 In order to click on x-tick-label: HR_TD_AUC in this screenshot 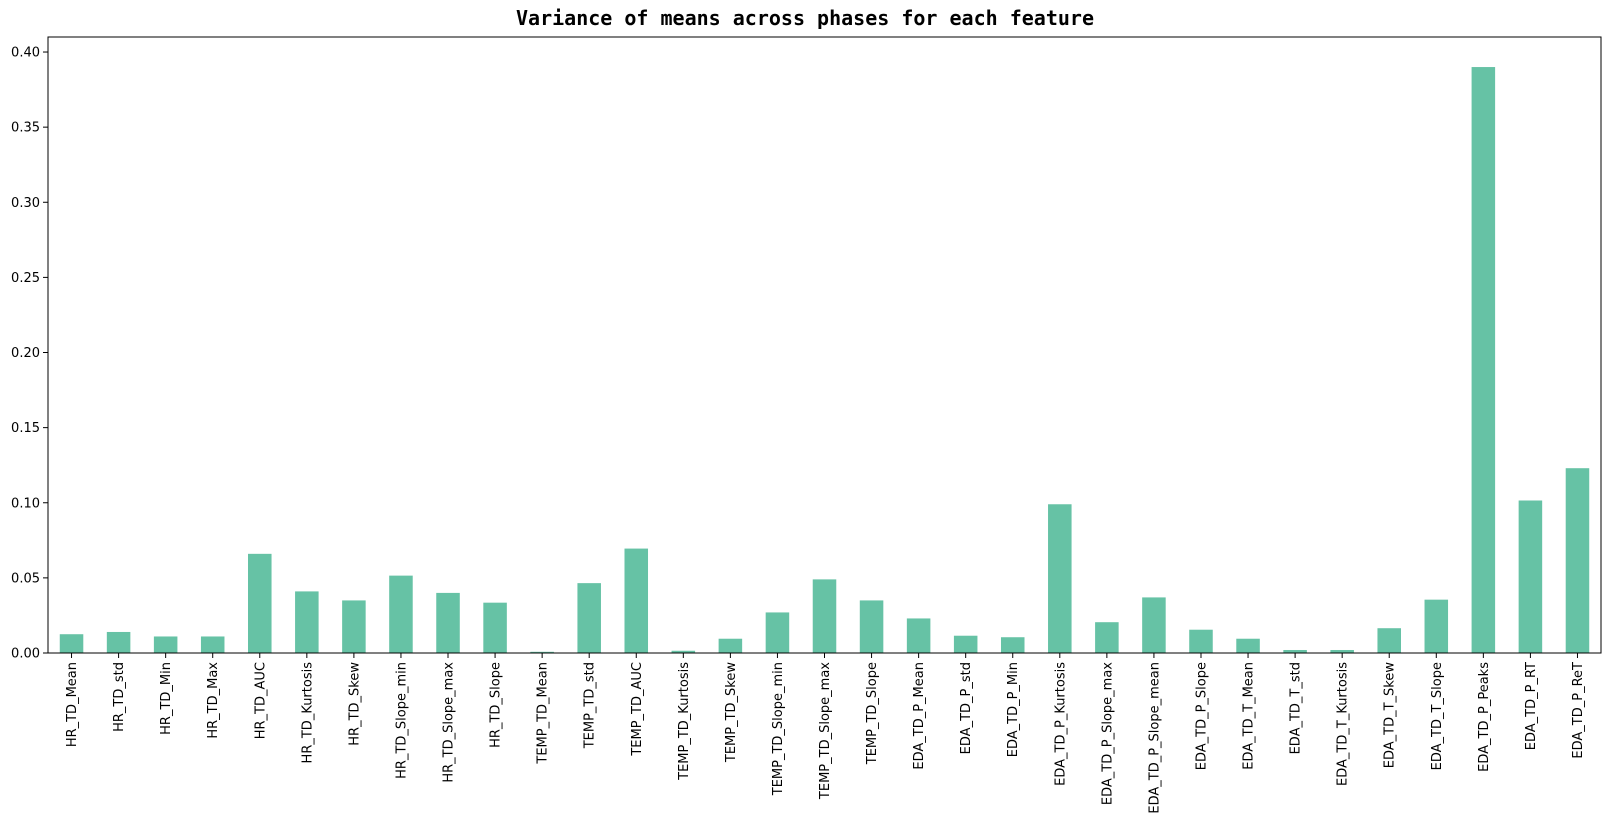, I will do `click(260, 700)`.